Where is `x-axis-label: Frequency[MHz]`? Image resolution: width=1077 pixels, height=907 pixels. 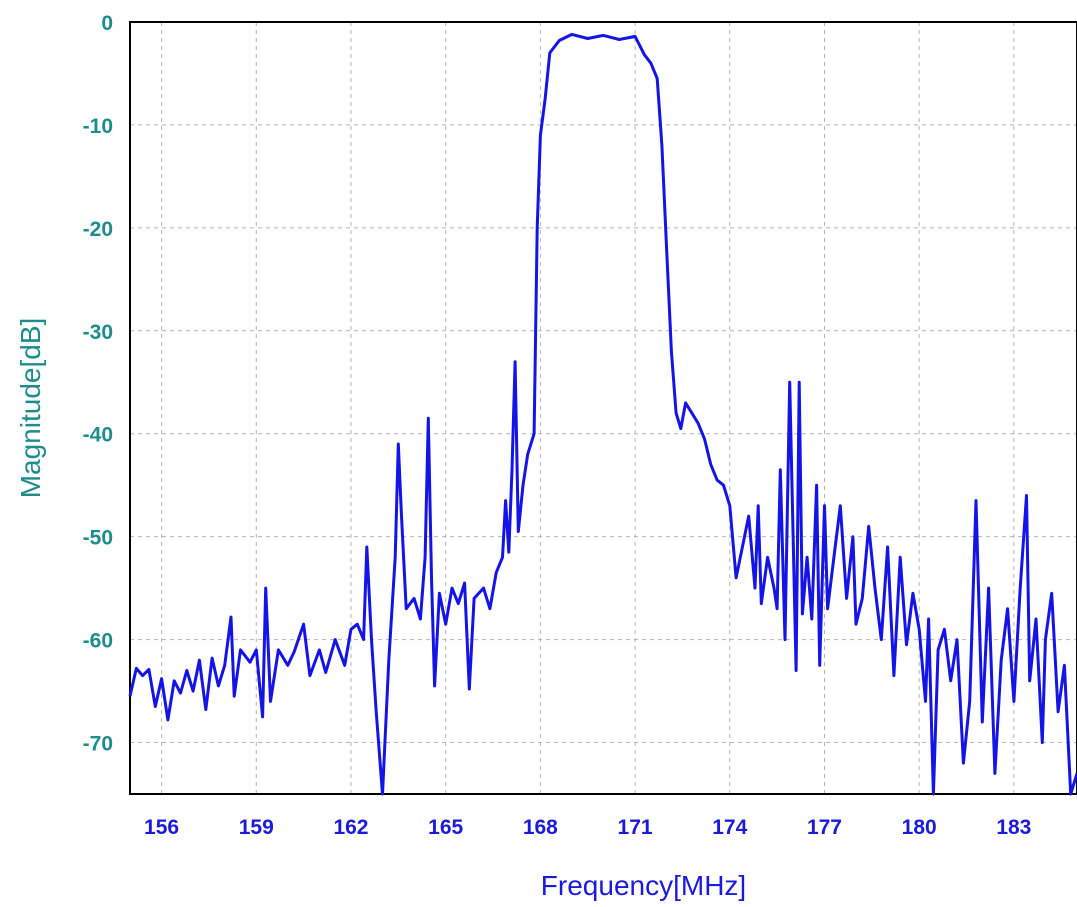
x-axis-label: Frequency[MHz] is located at coordinates (643, 885).